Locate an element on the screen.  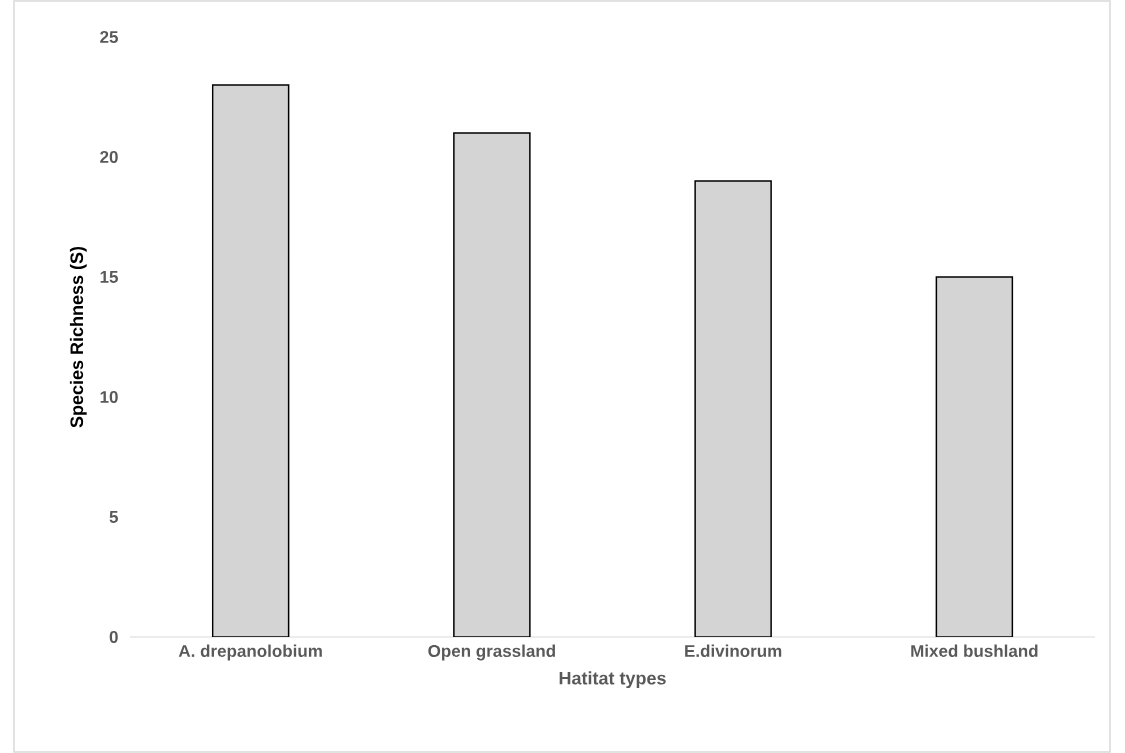
y-tick-label: 0 is located at coordinates (113, 637).